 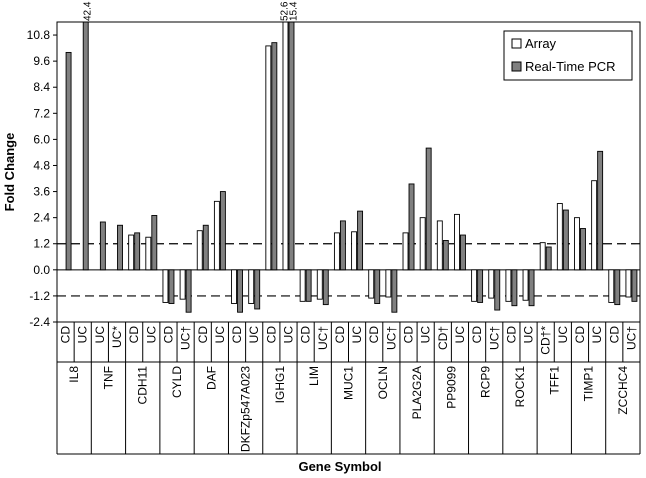 What do you see at coordinates (589, 384) in the screenshot?
I see `gene-label-timp1: TIMP1` at bounding box center [589, 384].